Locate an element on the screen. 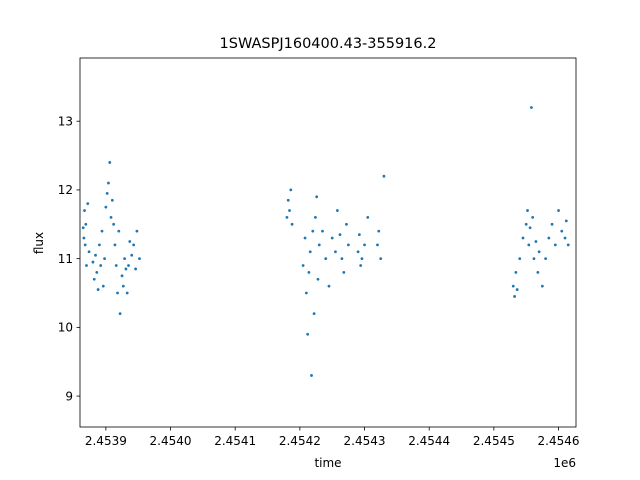 This screenshot has height=480, width=640. x-tick-label: 2.4545 is located at coordinates (494, 441).